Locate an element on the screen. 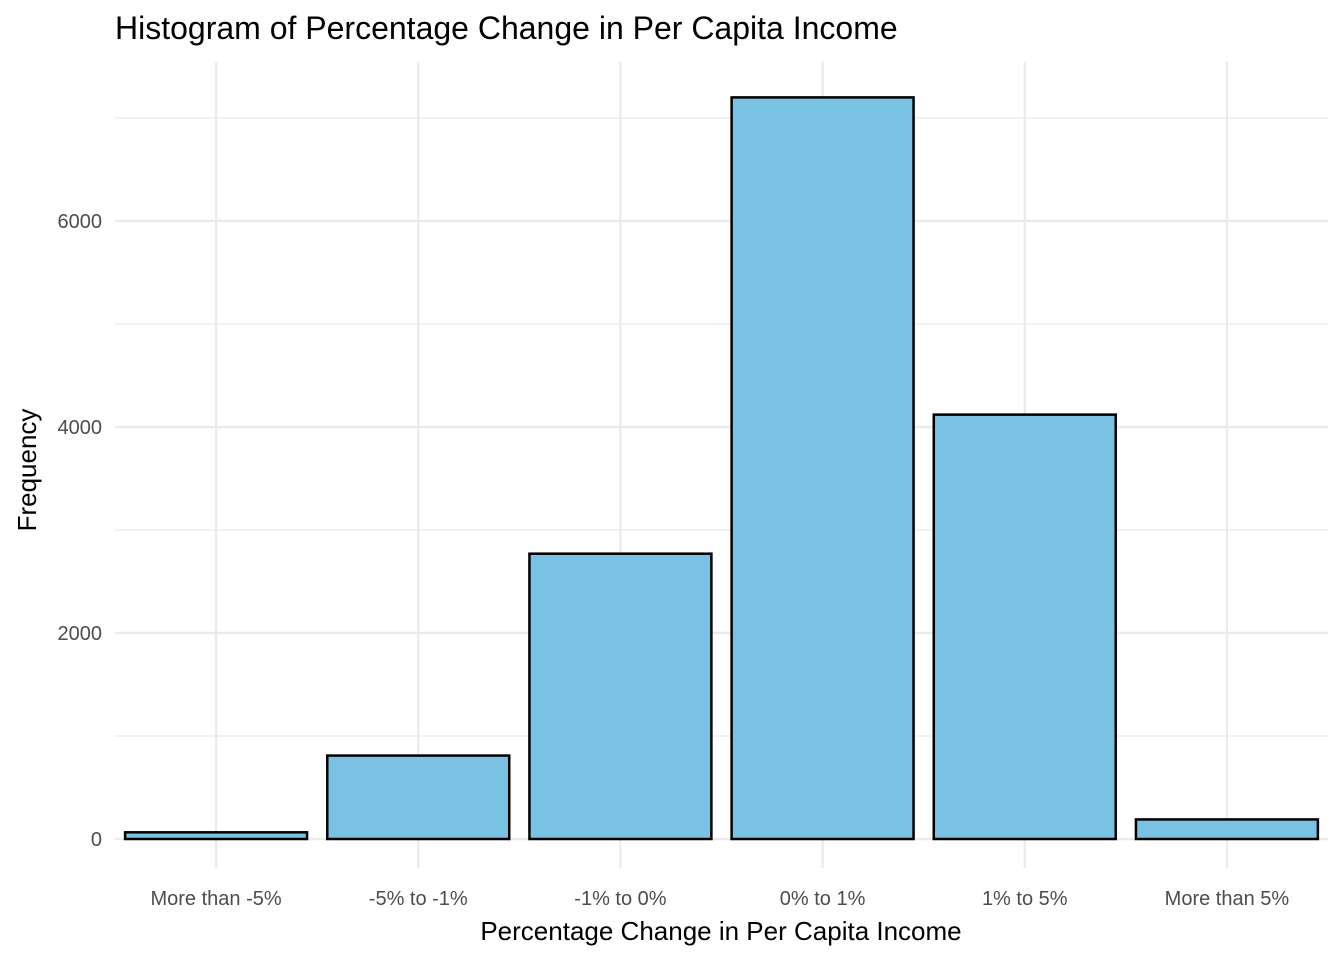  x-axis-title: Percentage Change in Per Capita Income is located at coordinates (720, 931).